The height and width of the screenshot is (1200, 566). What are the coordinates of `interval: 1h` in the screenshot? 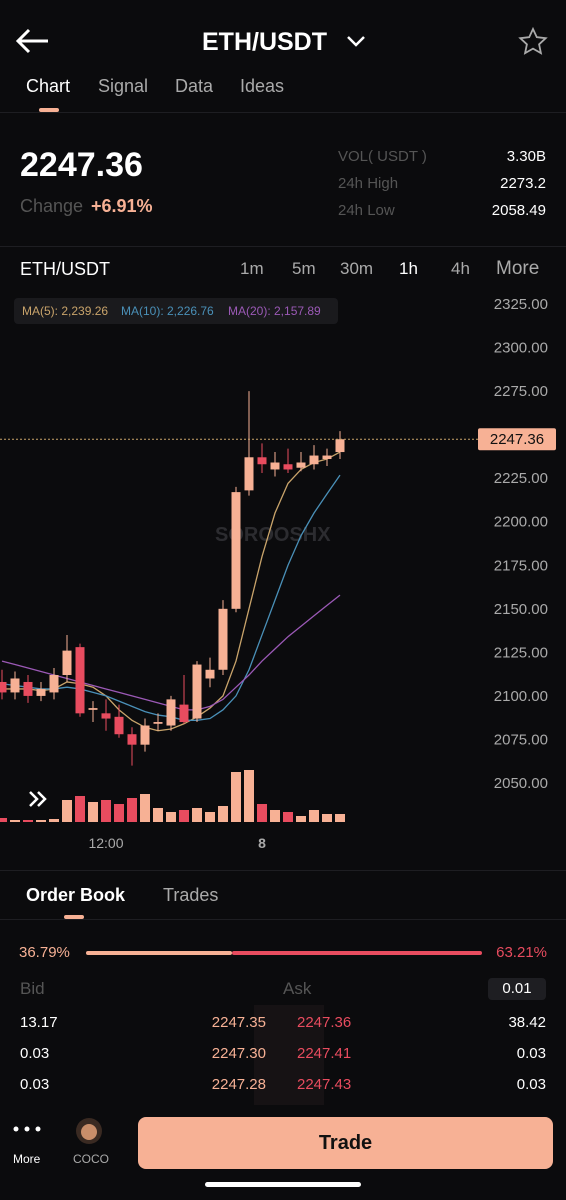 It's located at (408, 268).